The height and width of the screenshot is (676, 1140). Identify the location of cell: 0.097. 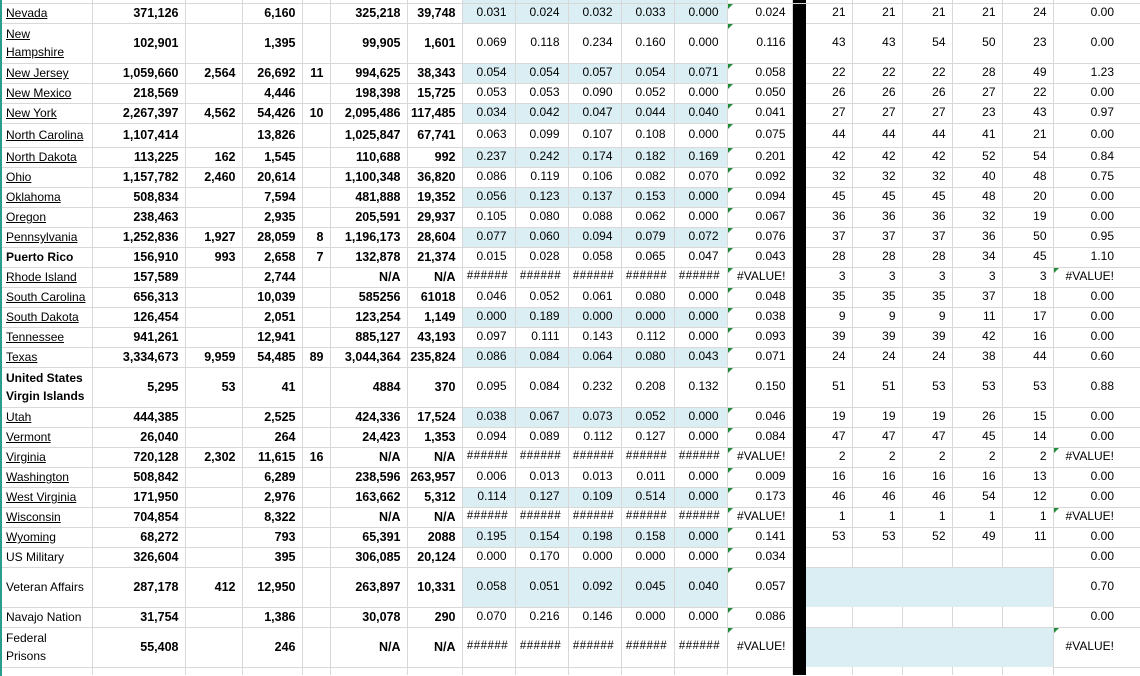
(489, 337).